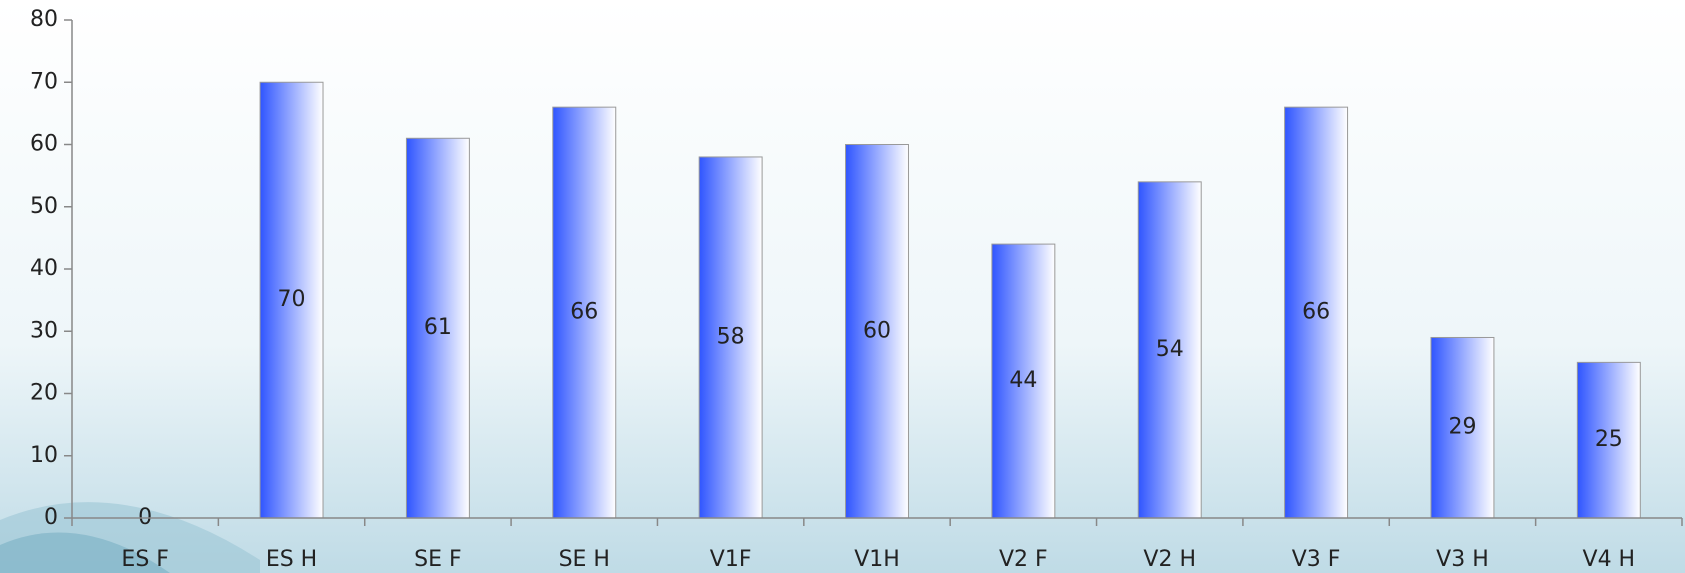 The image size is (1685, 573). I want to click on data-label: 44, so click(1023, 380).